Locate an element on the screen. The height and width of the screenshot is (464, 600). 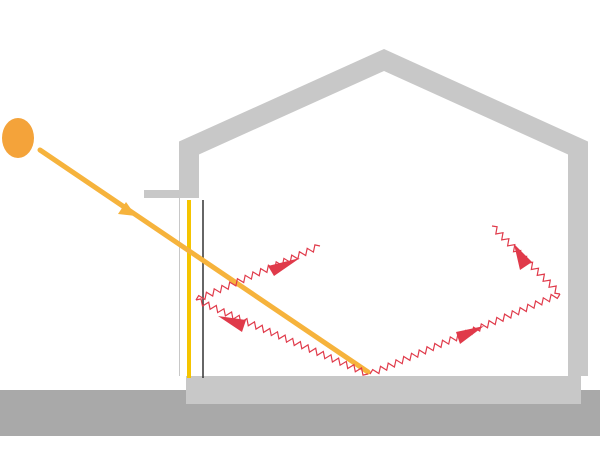
heat-wave-to-window is located at coordinates (282, 337).